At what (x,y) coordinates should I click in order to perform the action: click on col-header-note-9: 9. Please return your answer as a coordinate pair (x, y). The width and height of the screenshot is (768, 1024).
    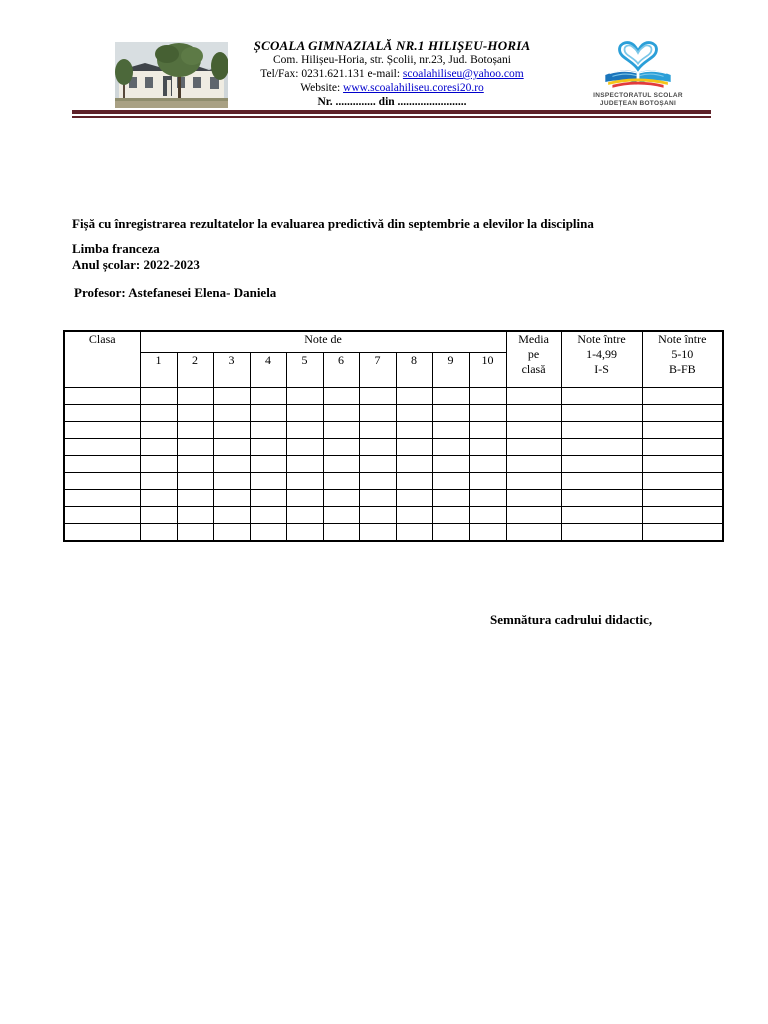
    Looking at the image, I should click on (450, 370).